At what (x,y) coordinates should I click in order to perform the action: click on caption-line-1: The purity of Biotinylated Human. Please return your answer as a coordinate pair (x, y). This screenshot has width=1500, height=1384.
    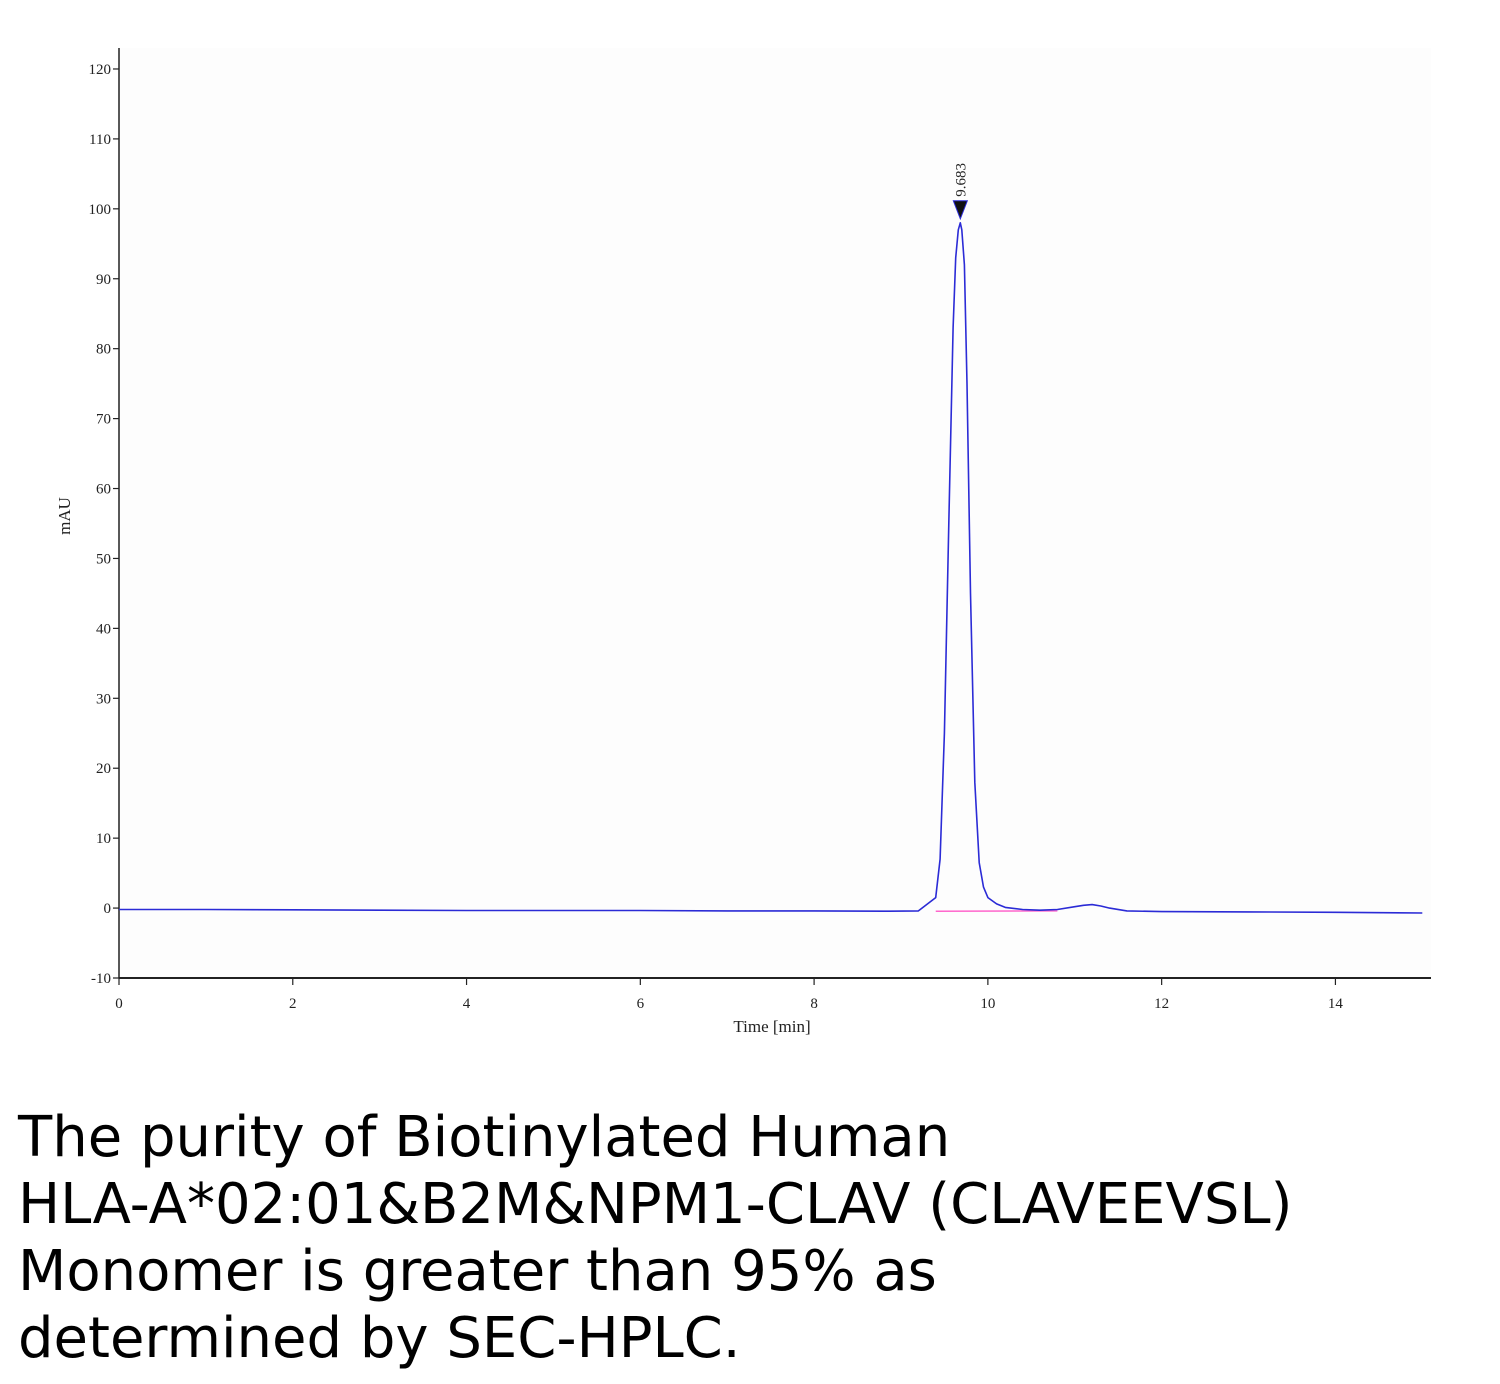
    Looking at the image, I should click on (484, 1137).